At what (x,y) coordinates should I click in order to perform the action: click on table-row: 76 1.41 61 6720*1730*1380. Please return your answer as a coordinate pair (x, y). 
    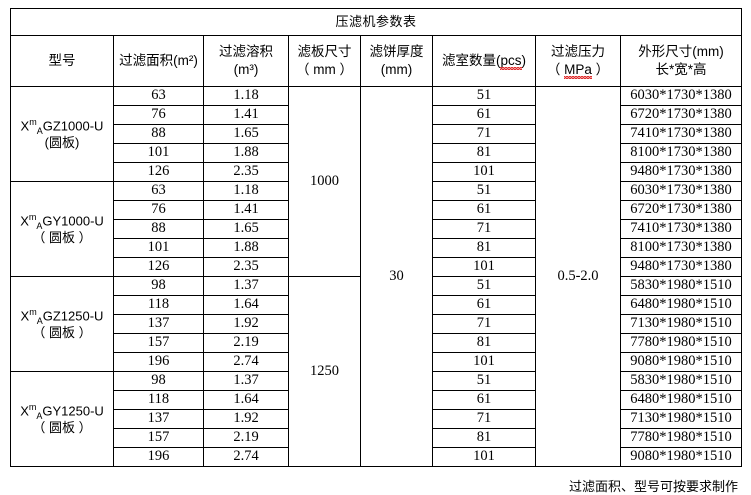
    Looking at the image, I should click on (377, 210).